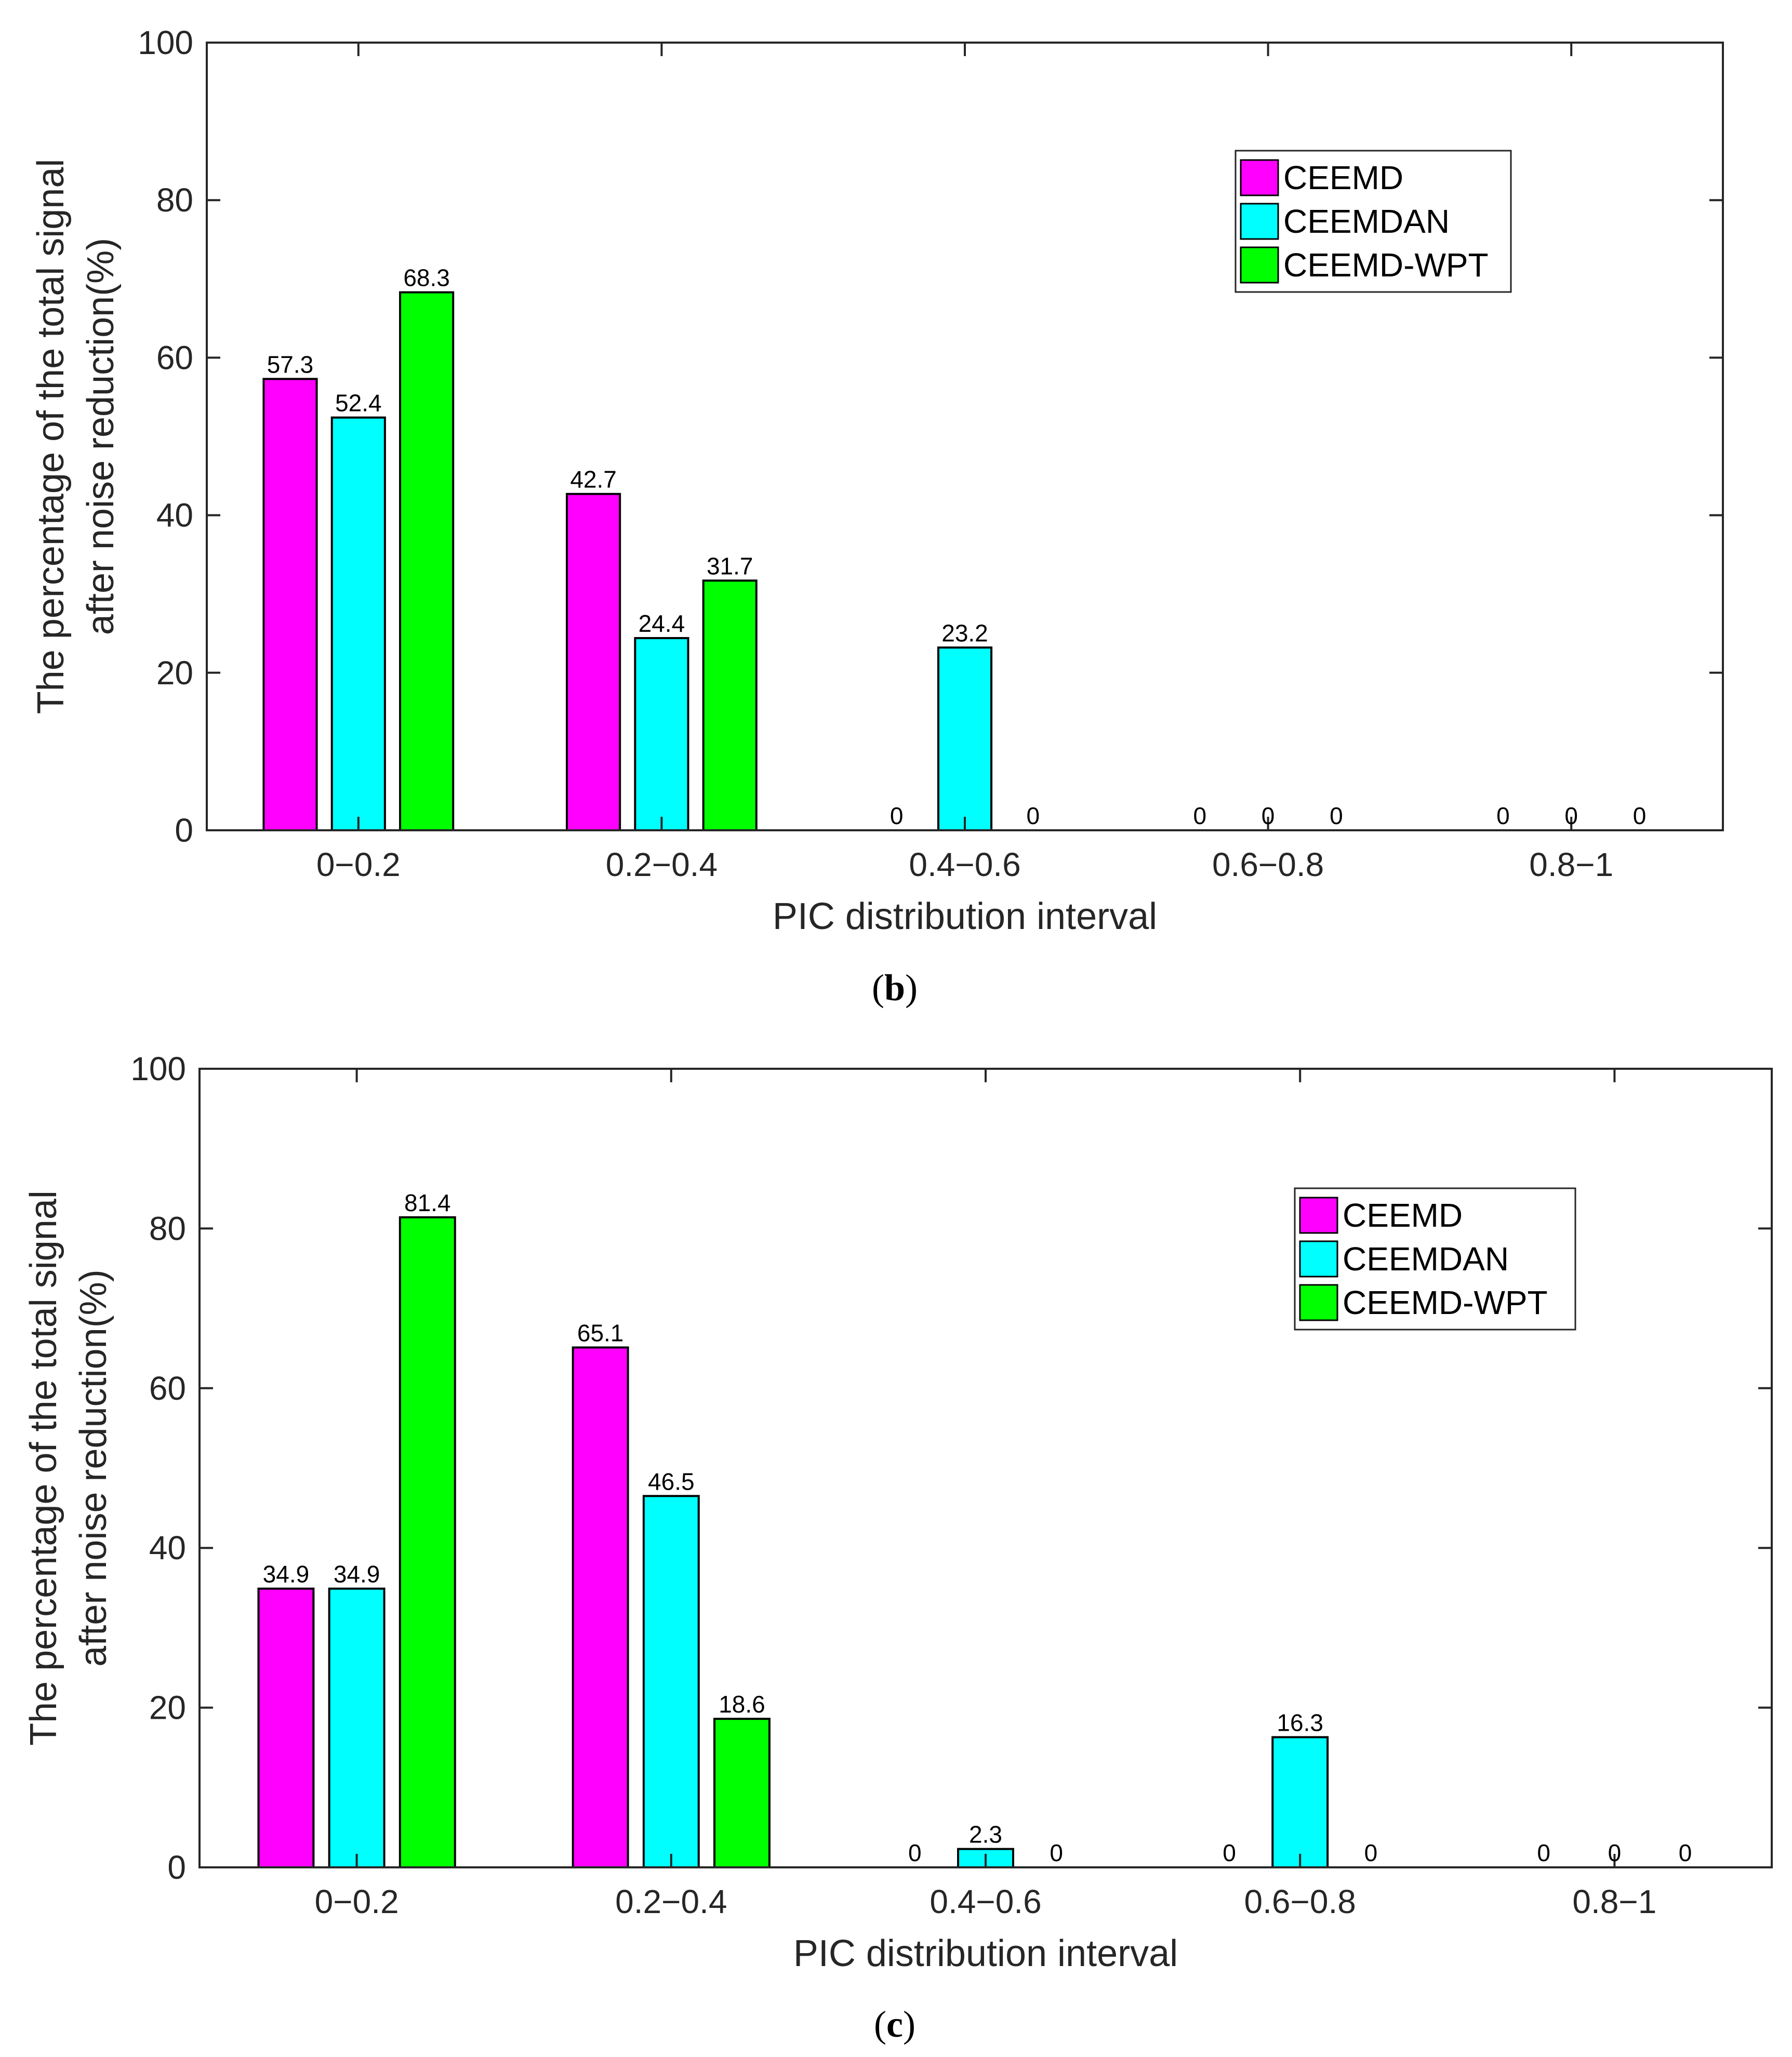 The height and width of the screenshot is (2057, 1792). I want to click on data-label-ceemdan-2: 23.2, so click(964, 632).